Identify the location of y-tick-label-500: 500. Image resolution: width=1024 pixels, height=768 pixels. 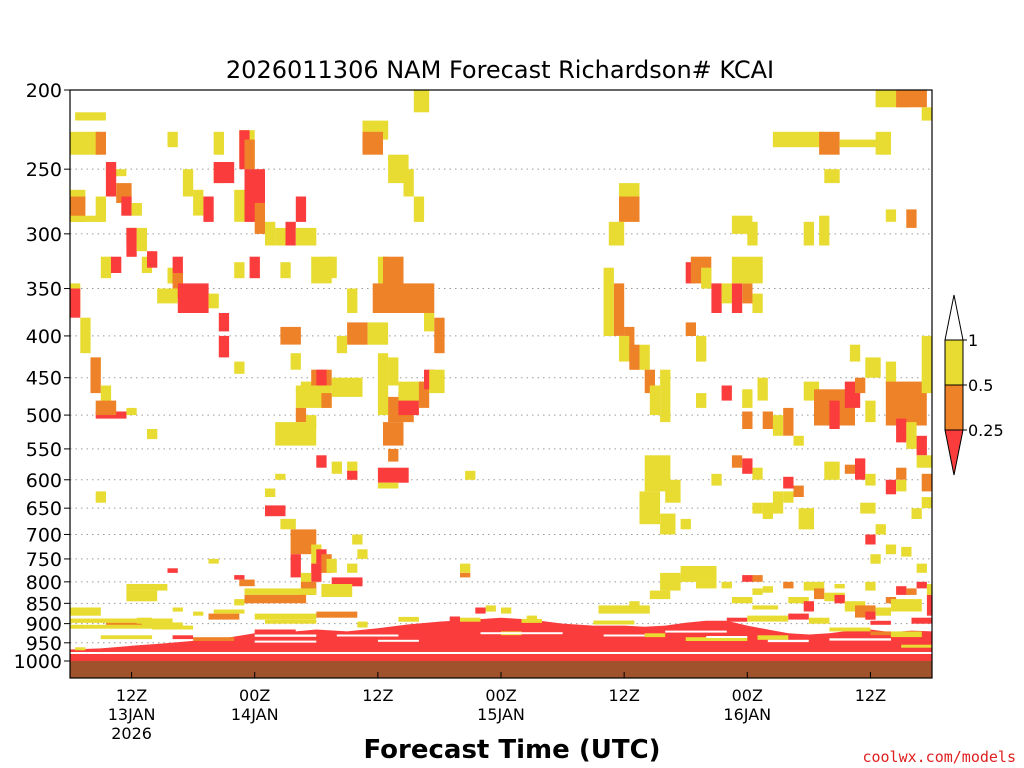
(44, 416).